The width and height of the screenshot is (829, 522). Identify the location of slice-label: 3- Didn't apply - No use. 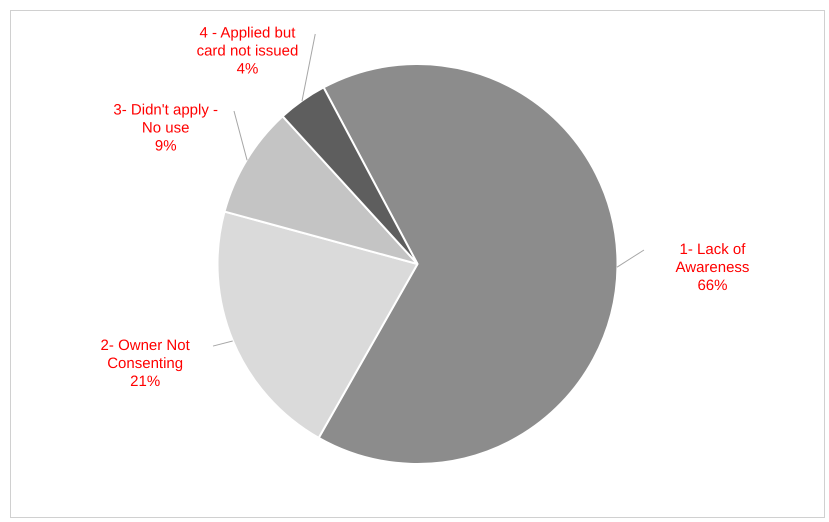
(165, 119).